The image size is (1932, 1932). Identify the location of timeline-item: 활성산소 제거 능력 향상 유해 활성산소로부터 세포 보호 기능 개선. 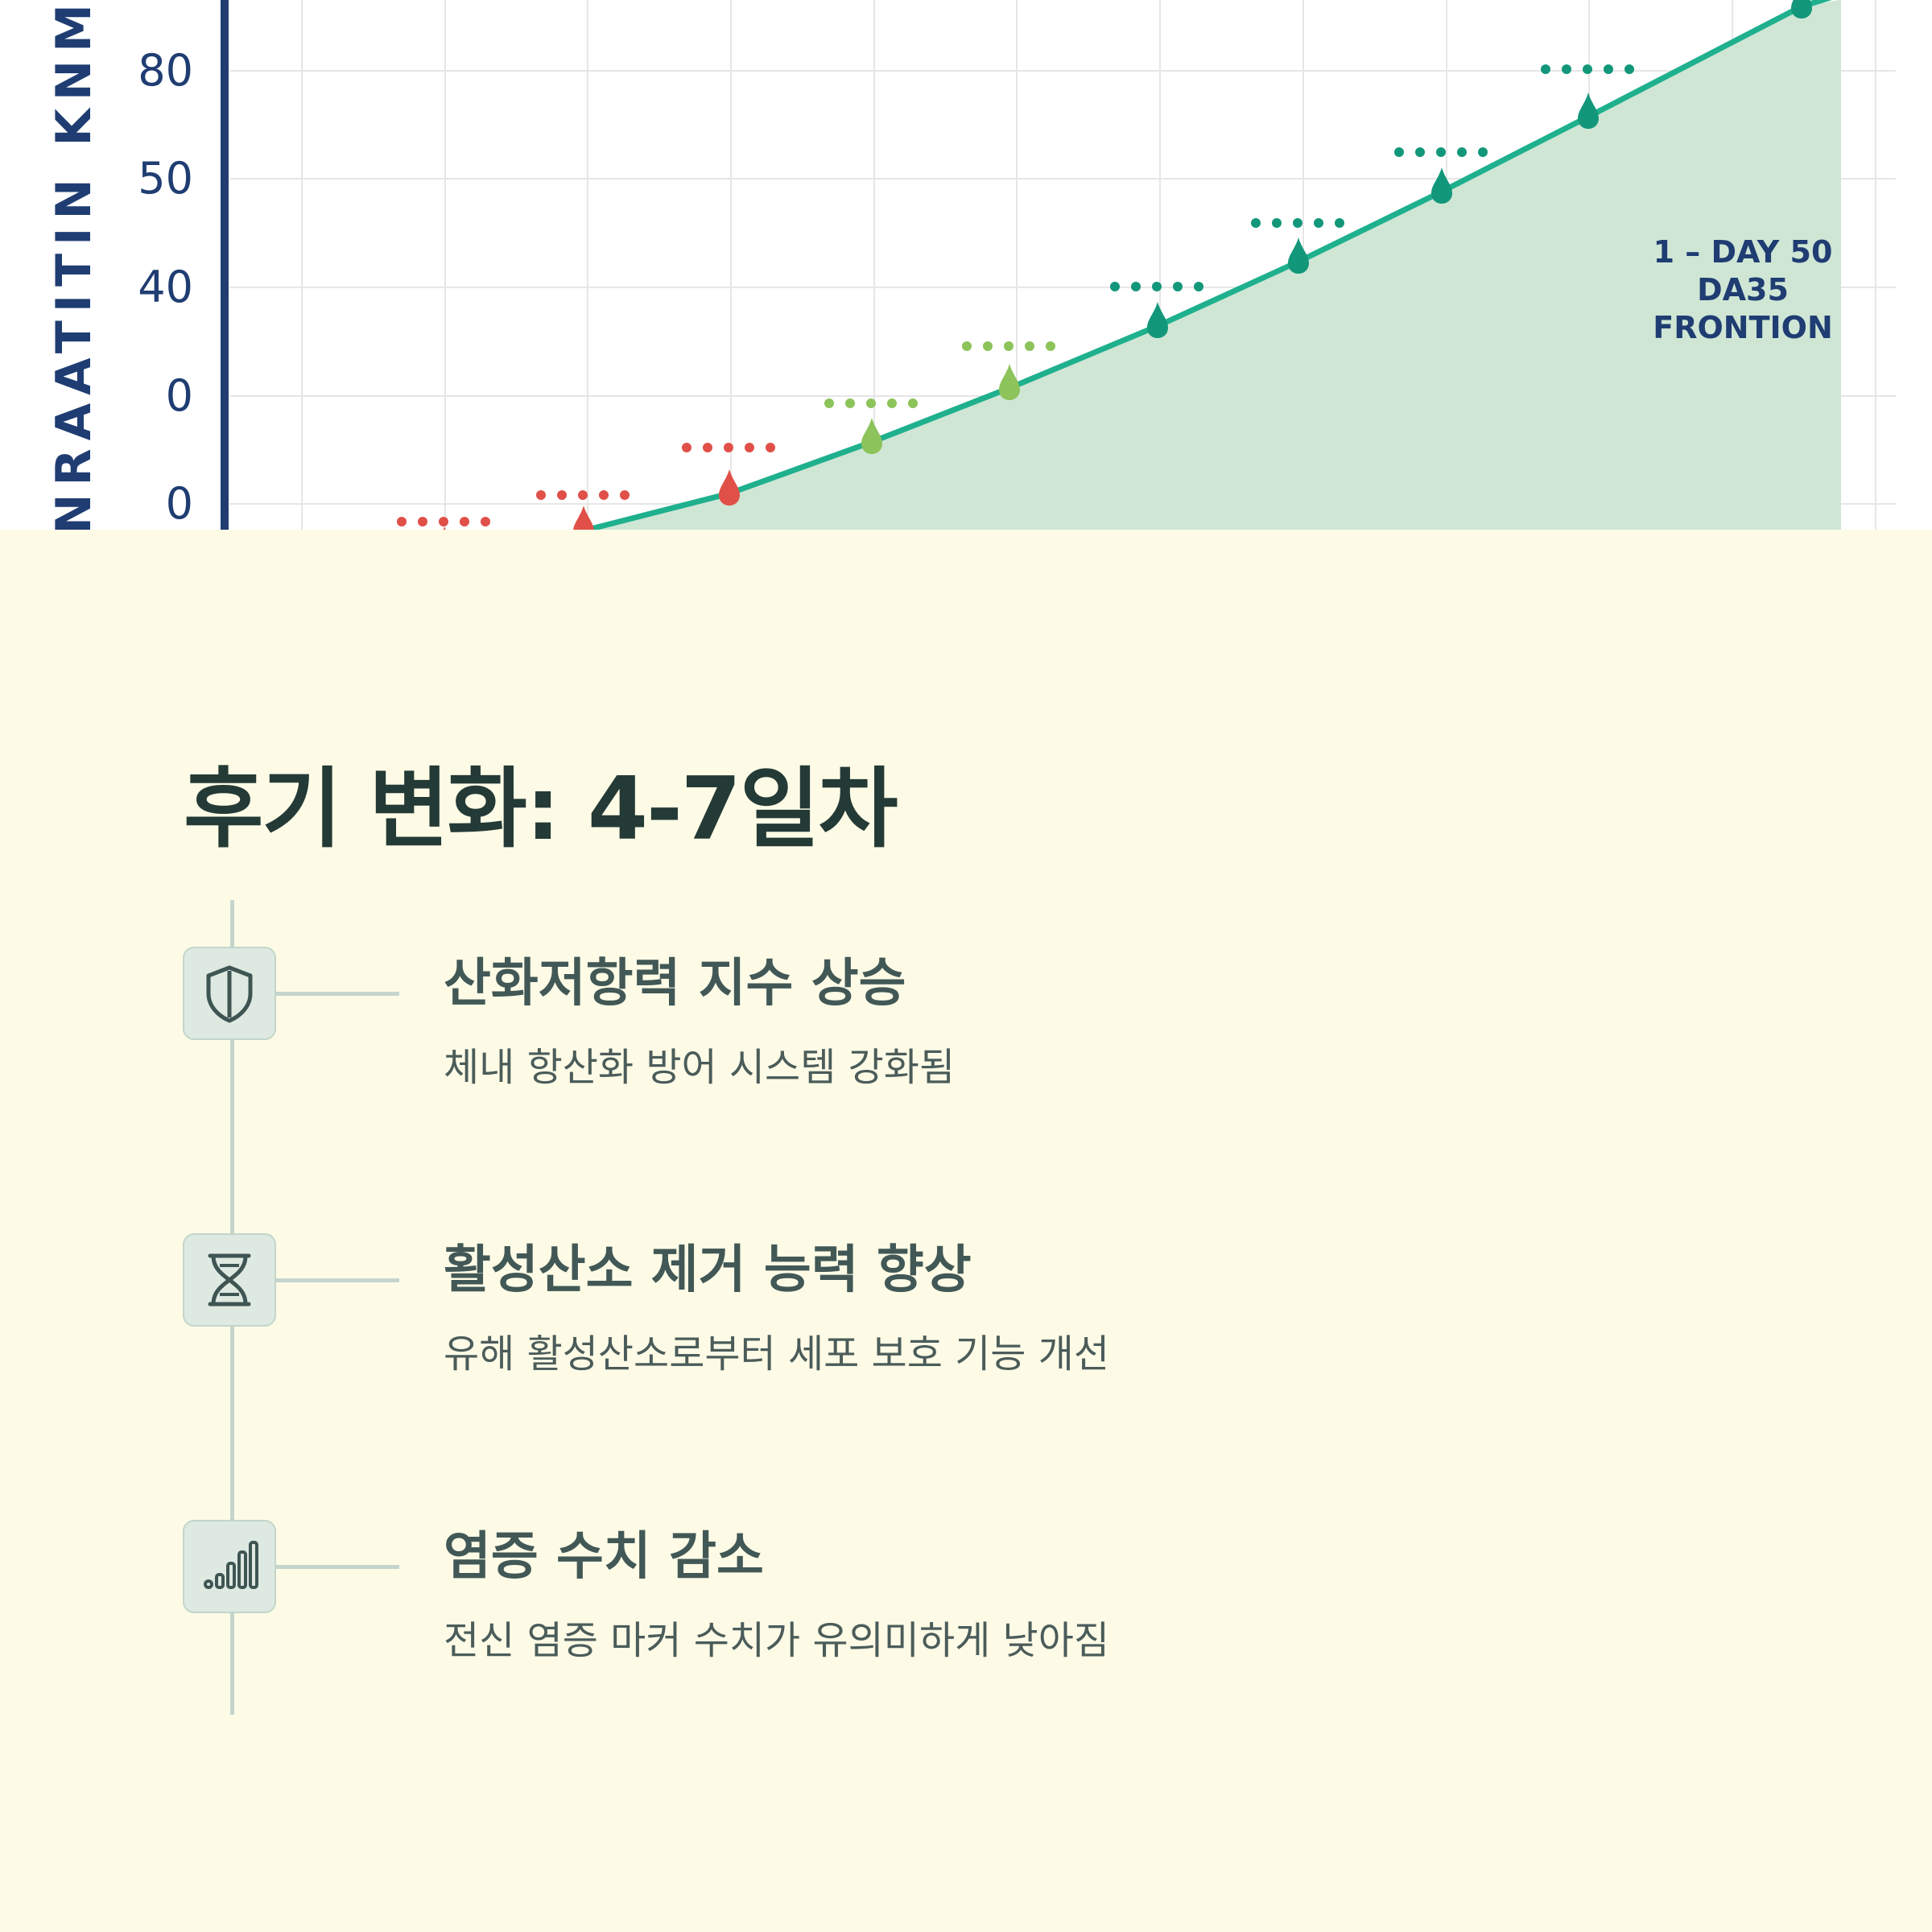
(966, 1307).